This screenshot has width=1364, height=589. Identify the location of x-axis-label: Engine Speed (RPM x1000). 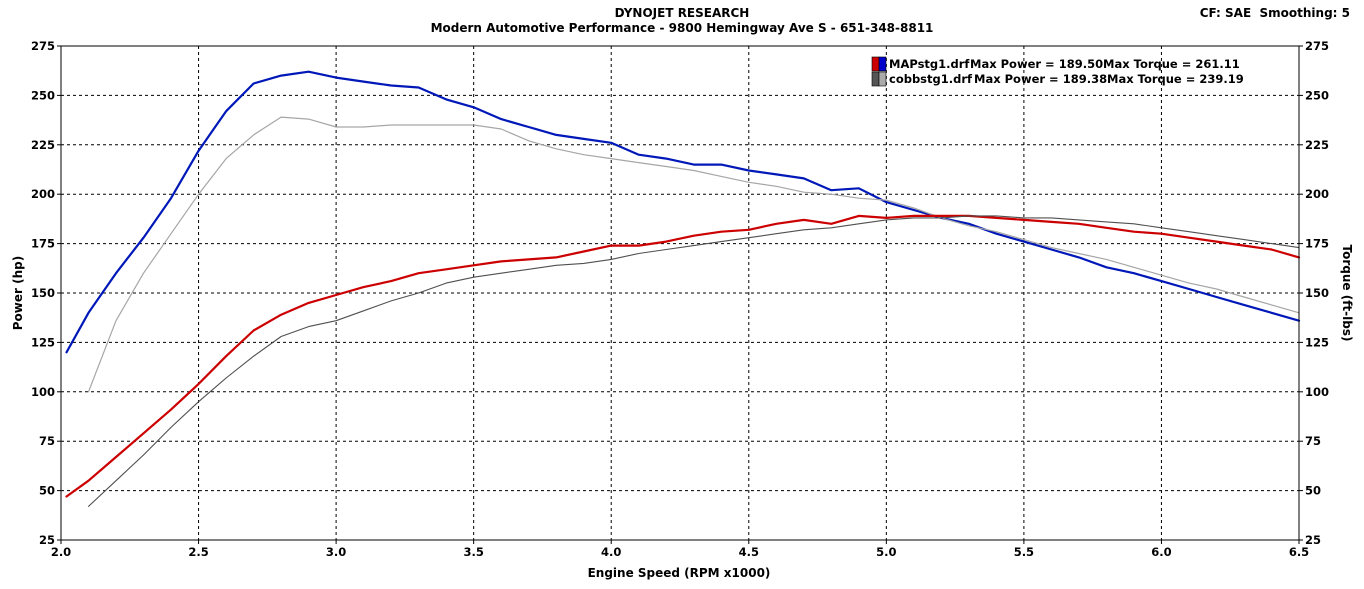
(679, 573).